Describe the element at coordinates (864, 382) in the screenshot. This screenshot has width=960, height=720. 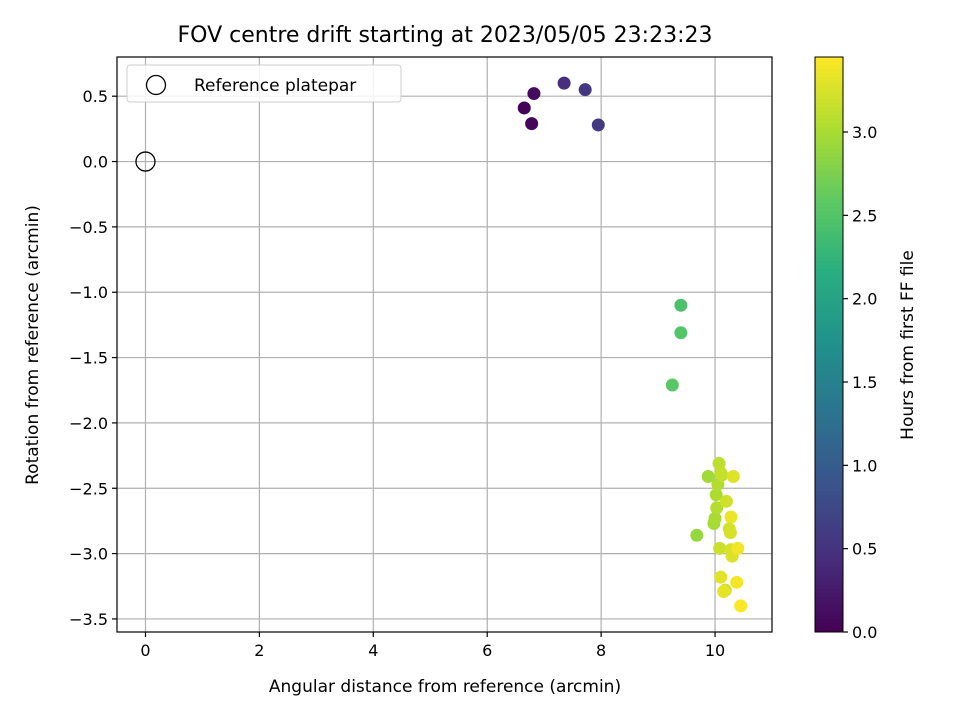
I see `colorbar-tick-label: 1.5` at that location.